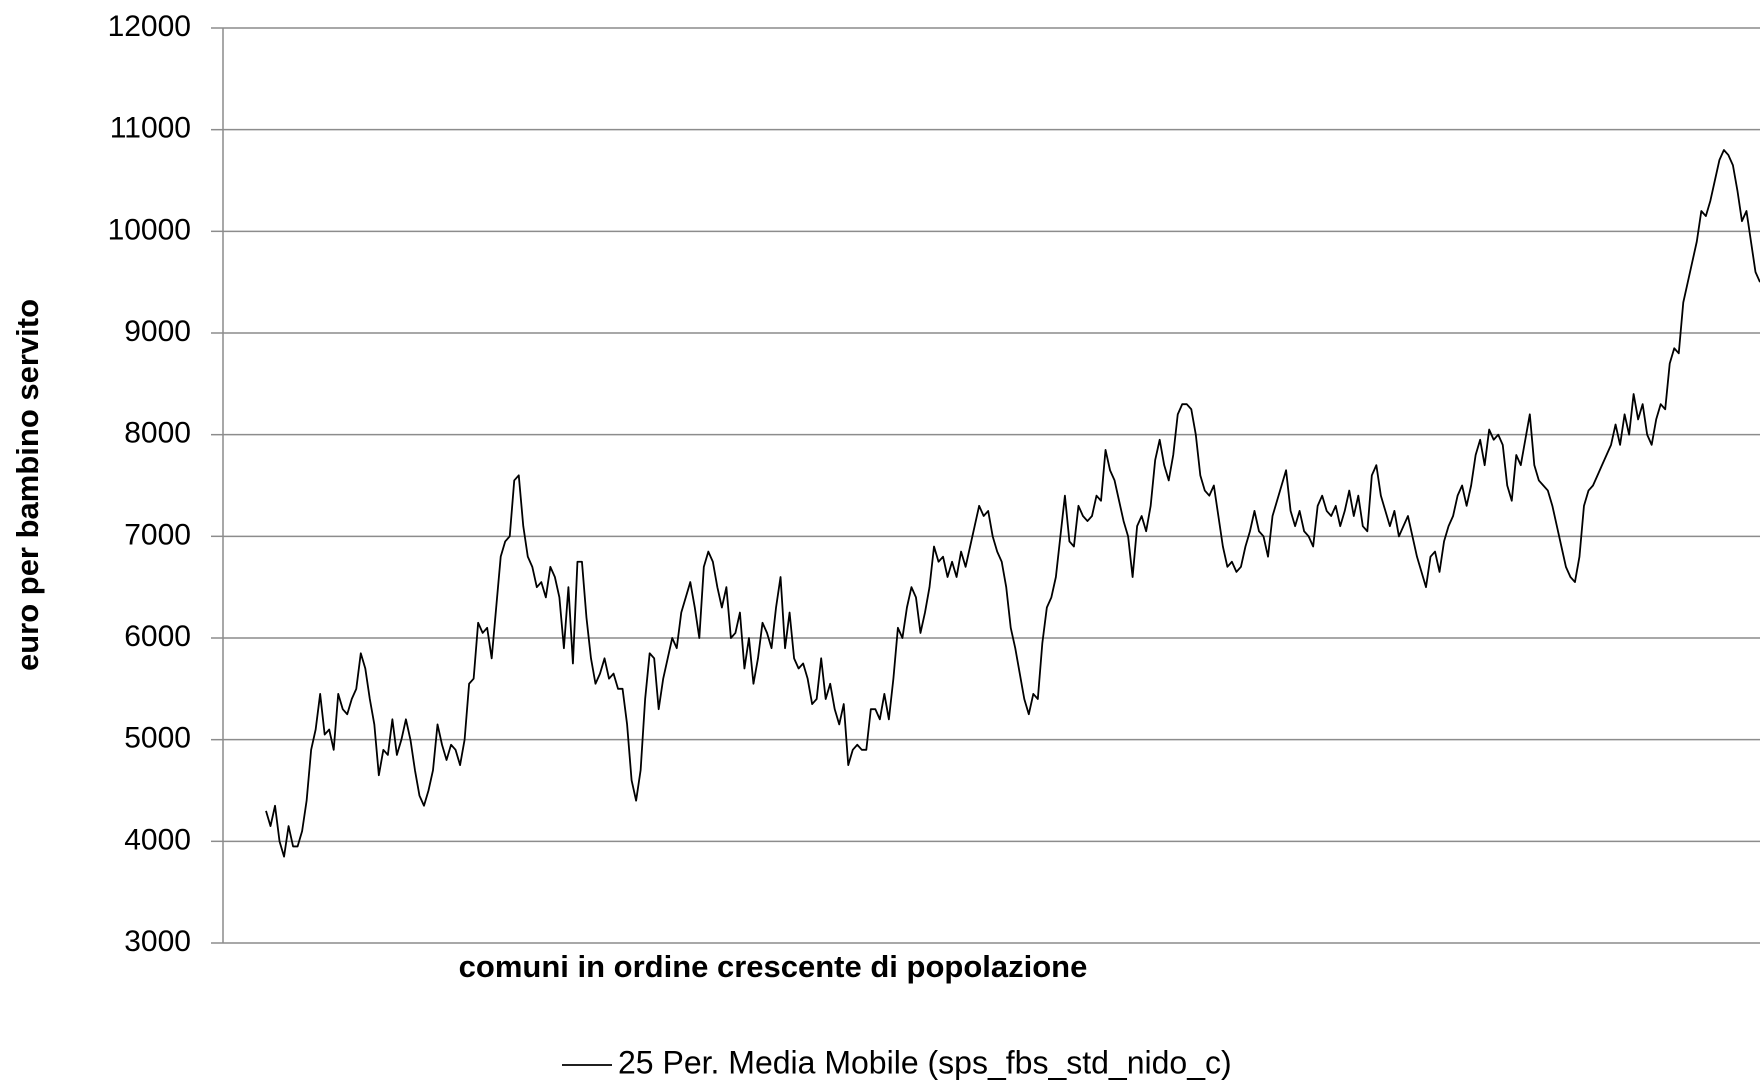 This screenshot has width=1760, height=1087. I want to click on y-tick-label: 9000, so click(157, 331).